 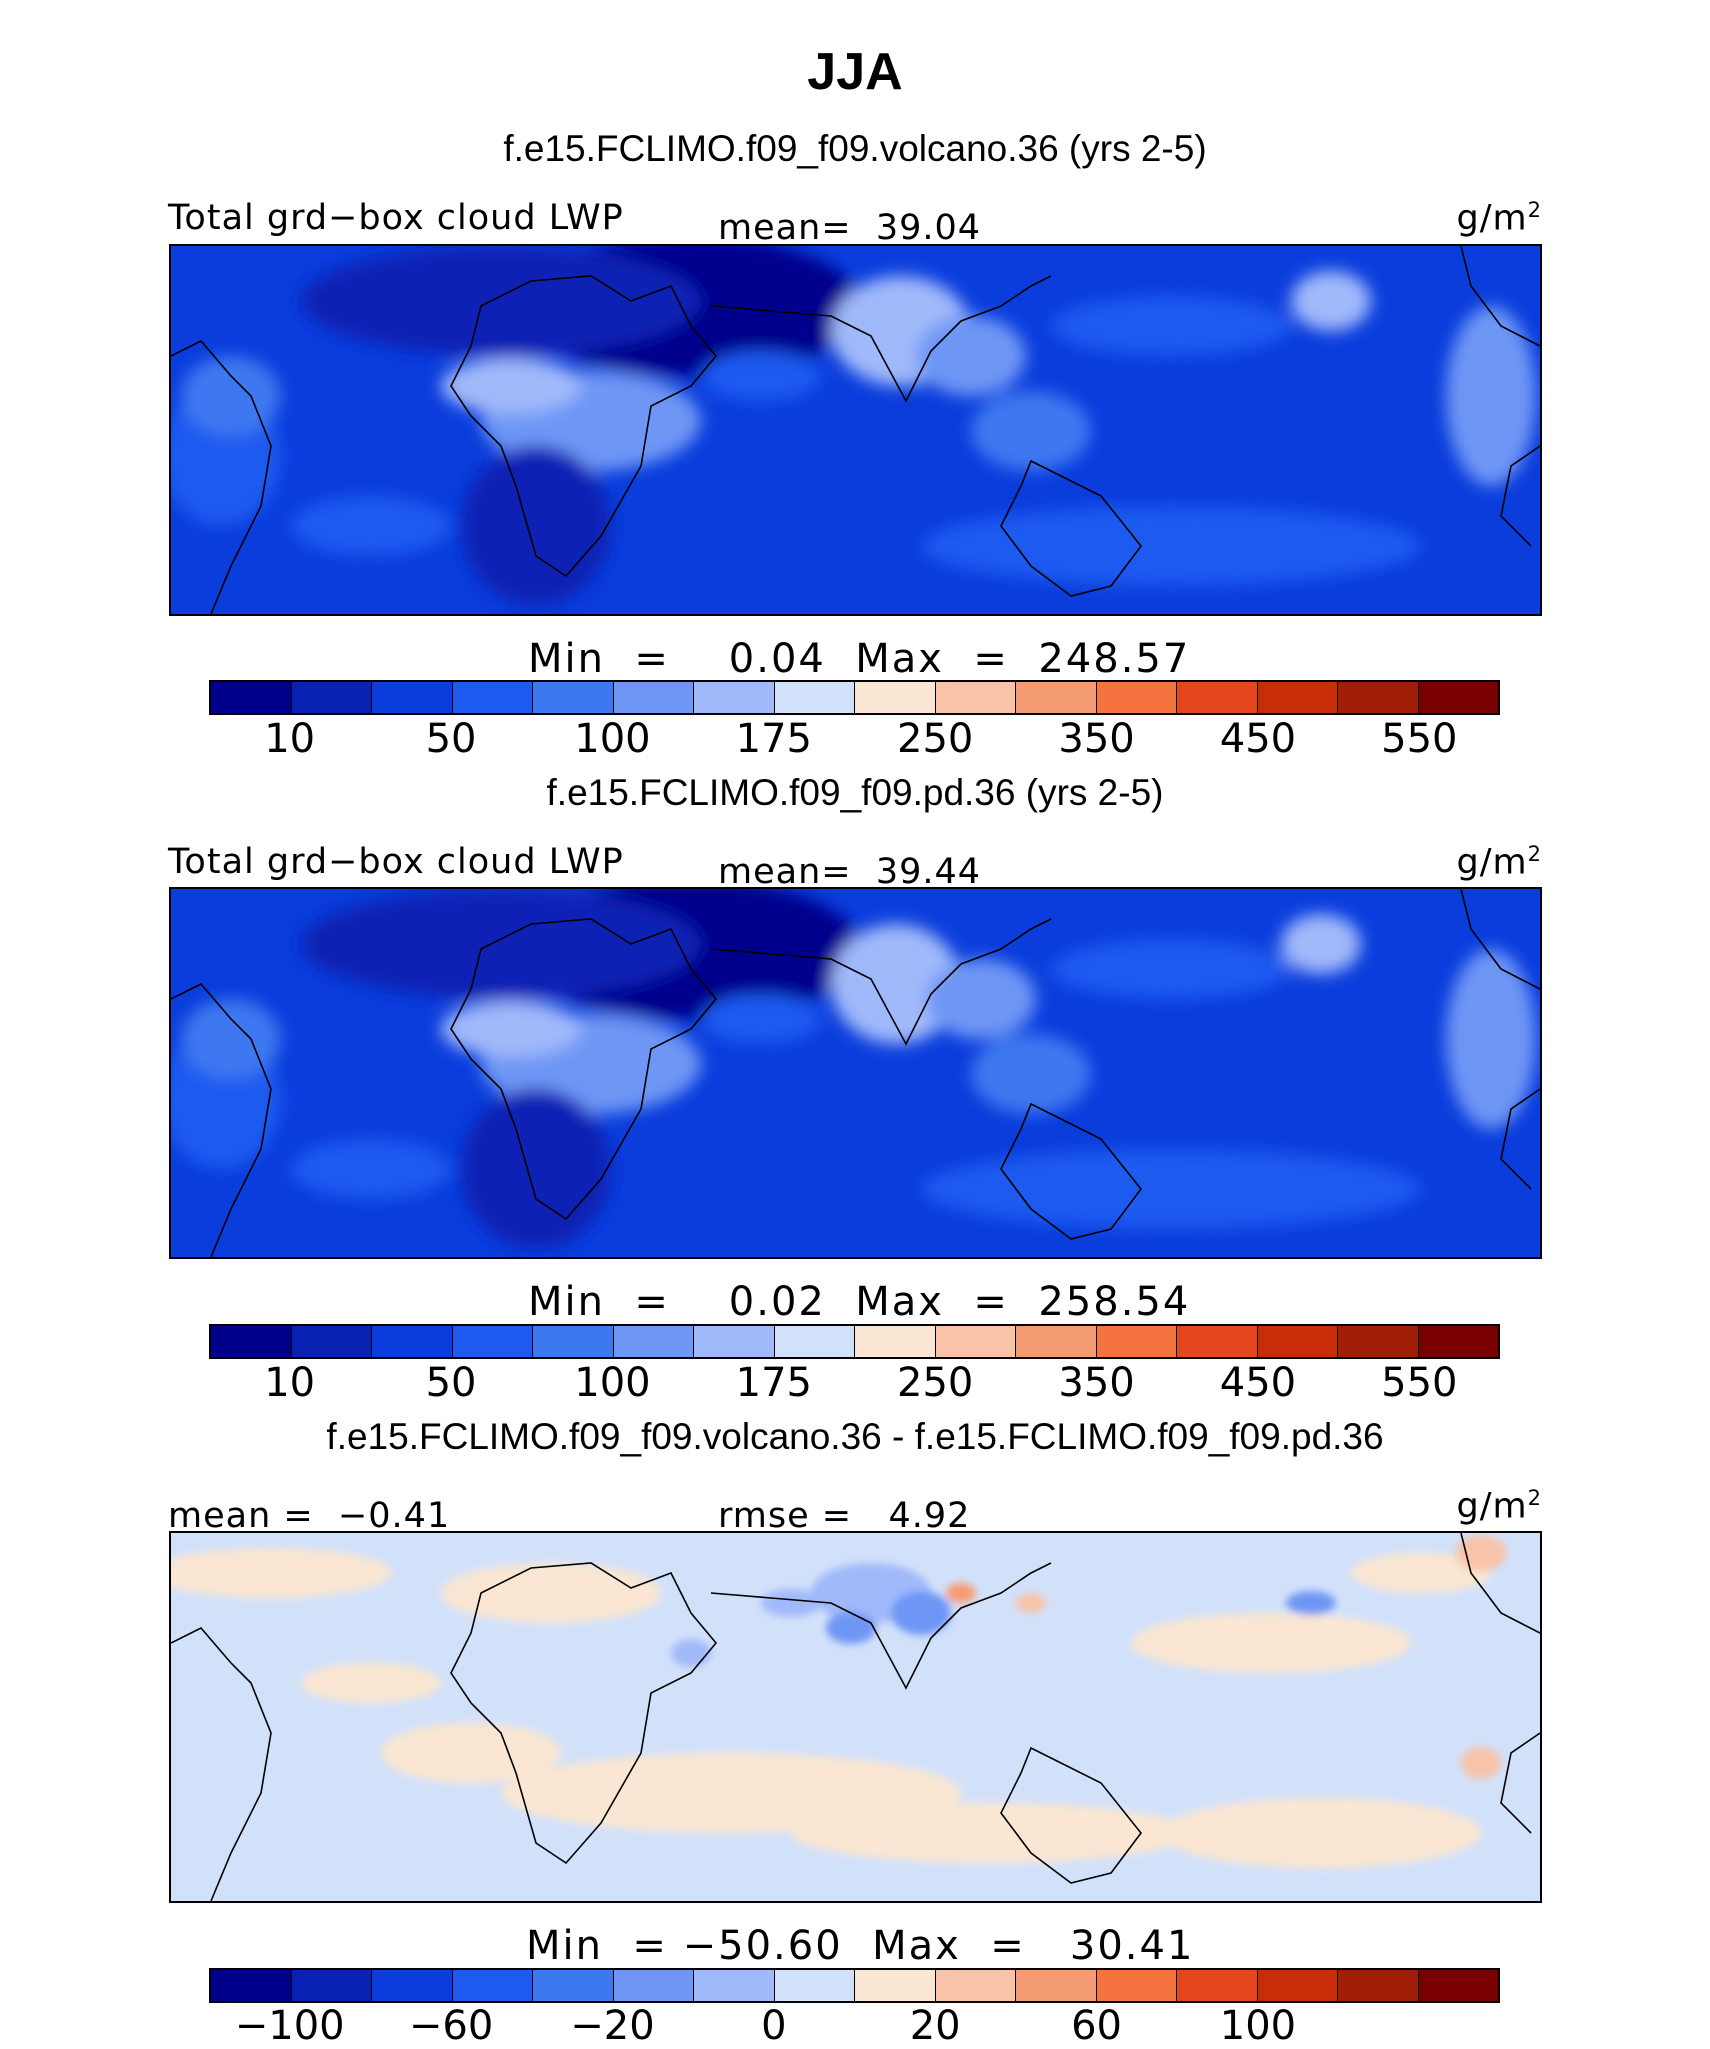 I want to click on panel-3-mean-label: mean = −0.41, so click(x=309, y=1516).